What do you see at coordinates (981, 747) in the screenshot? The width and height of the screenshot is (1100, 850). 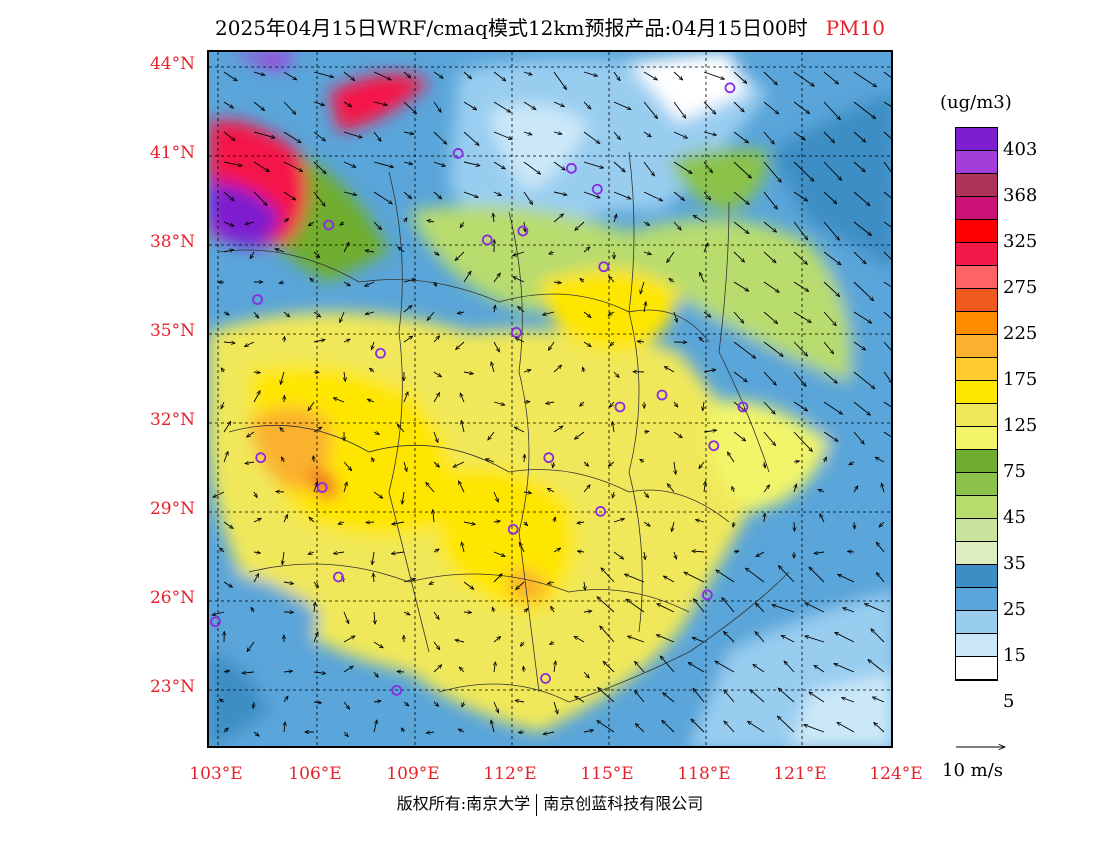 I see `wind-reference-arrow` at bounding box center [981, 747].